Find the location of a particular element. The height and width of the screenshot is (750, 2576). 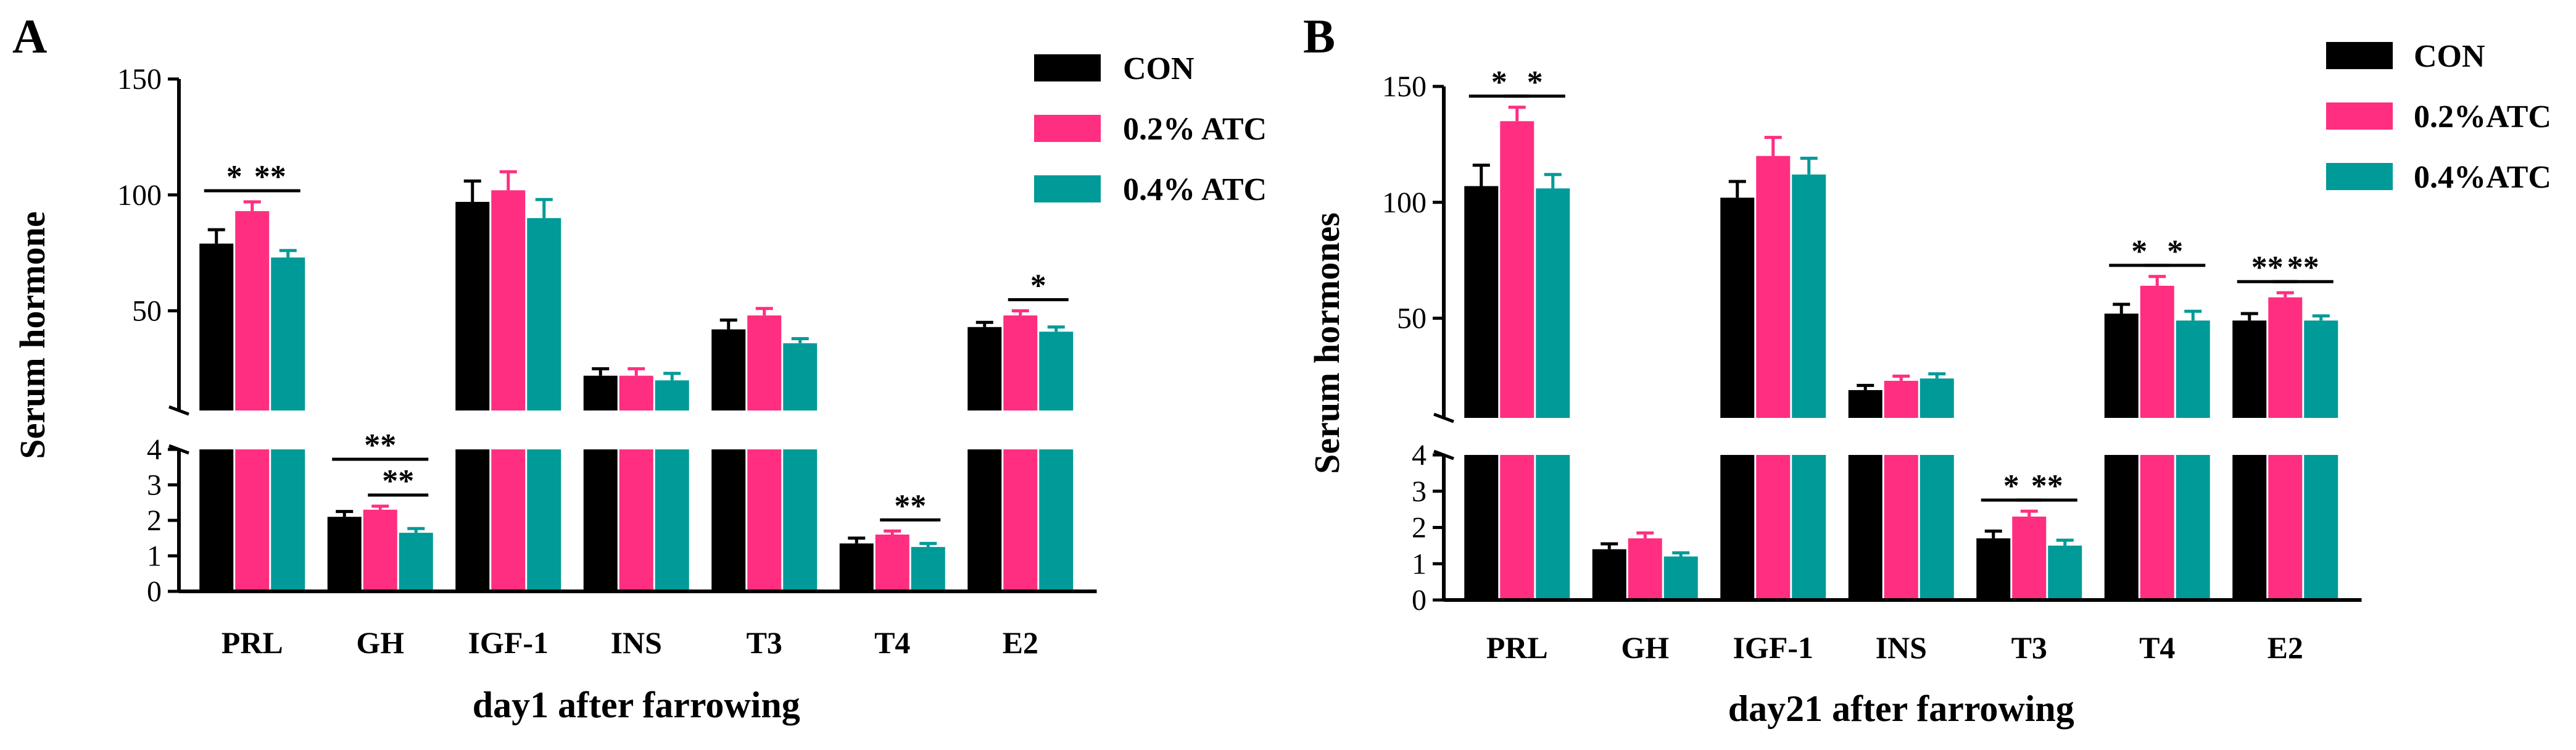

y-axis-title: Serum hormones is located at coordinates (1327, 343).